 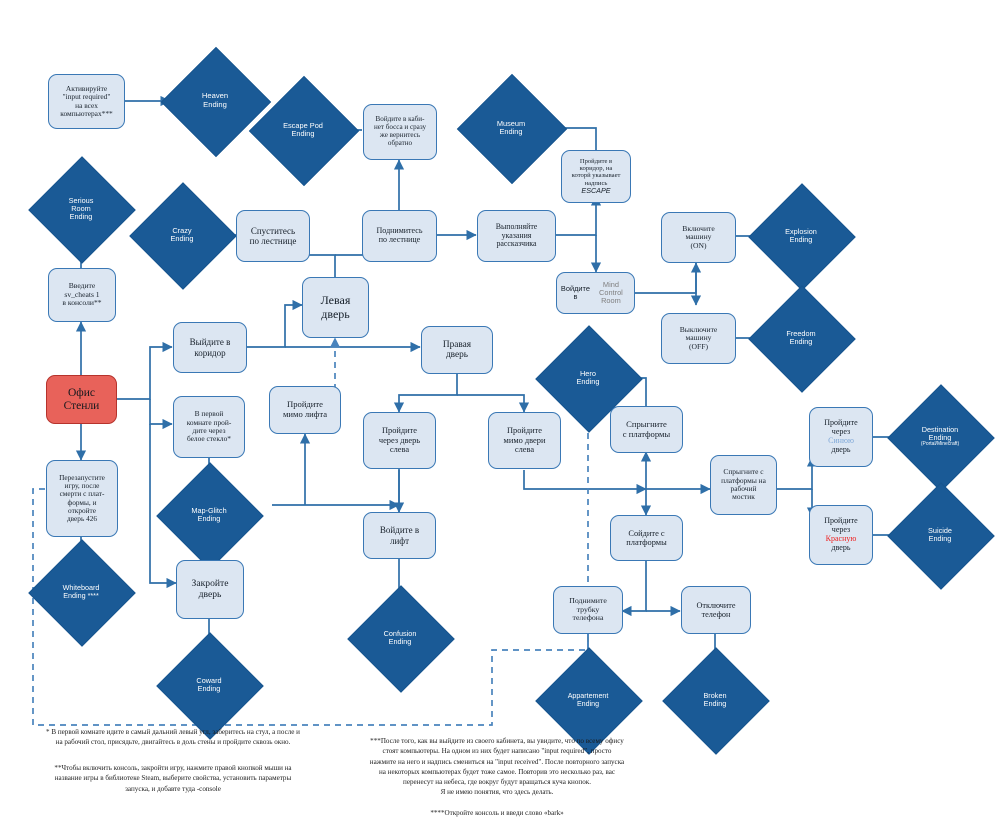 What do you see at coordinates (743, 485) in the screenshot?
I see `node-jump-to-bridge: Спрыгните с платформы на рабочий мостик` at bounding box center [743, 485].